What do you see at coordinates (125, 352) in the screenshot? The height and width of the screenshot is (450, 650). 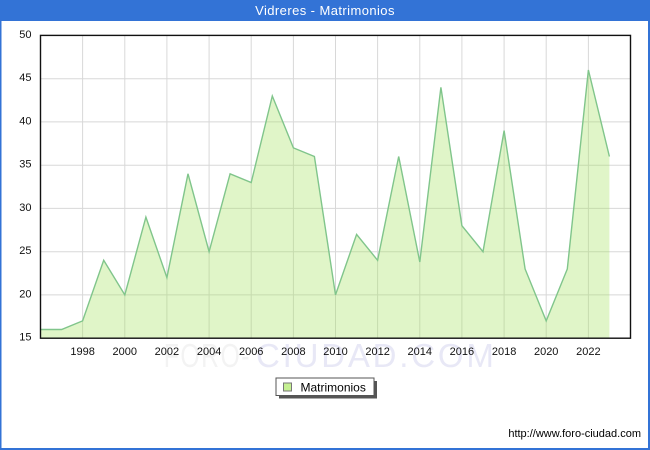 I see `svg-text: 2000` at bounding box center [125, 352].